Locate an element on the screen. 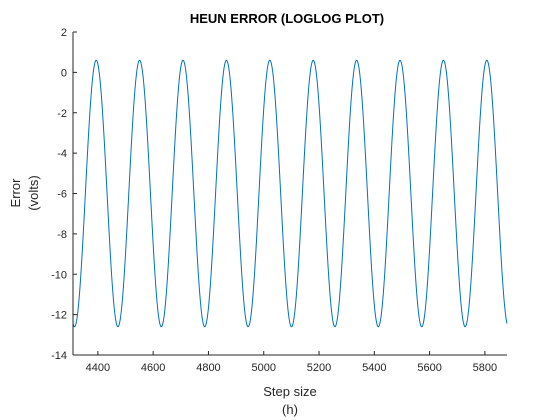  y-tick-labels: -14 -12 -10 -8 -6 -4 -2 0 2 is located at coordinates (59, 194).